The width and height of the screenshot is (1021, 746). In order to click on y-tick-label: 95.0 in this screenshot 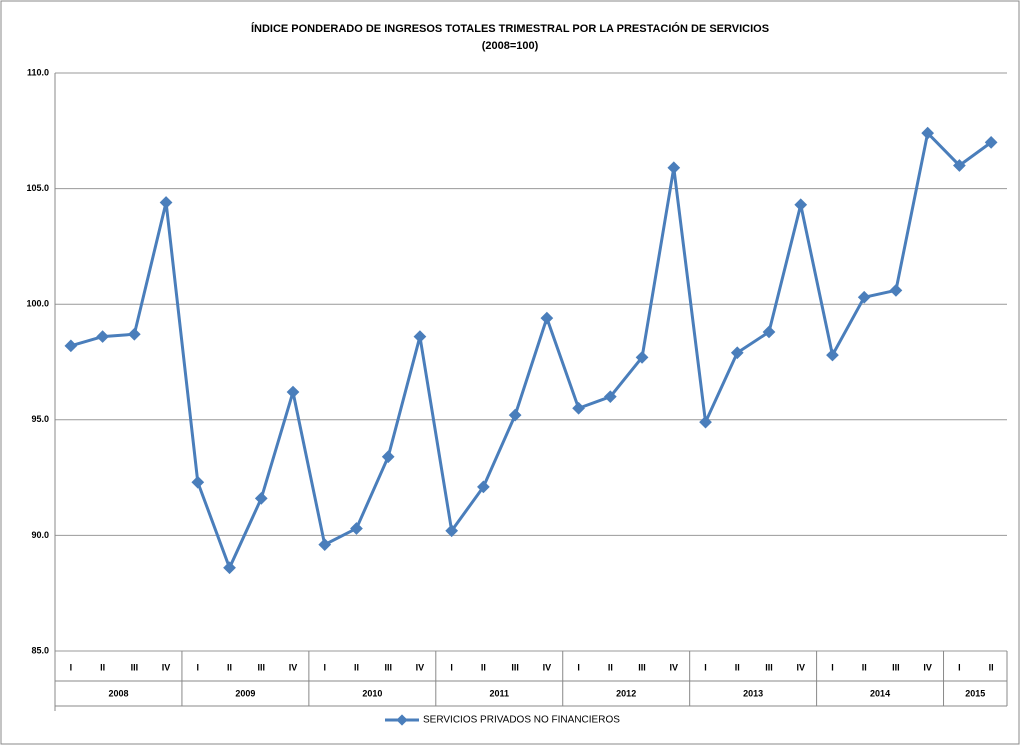, I will do `click(40, 419)`.